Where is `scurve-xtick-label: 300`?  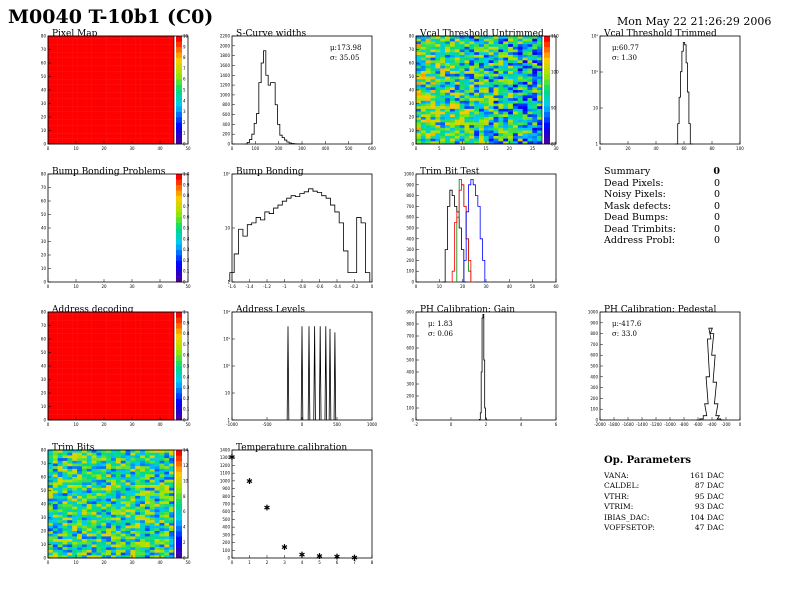
scurve-xtick-label: 300 is located at coordinates (302, 148).